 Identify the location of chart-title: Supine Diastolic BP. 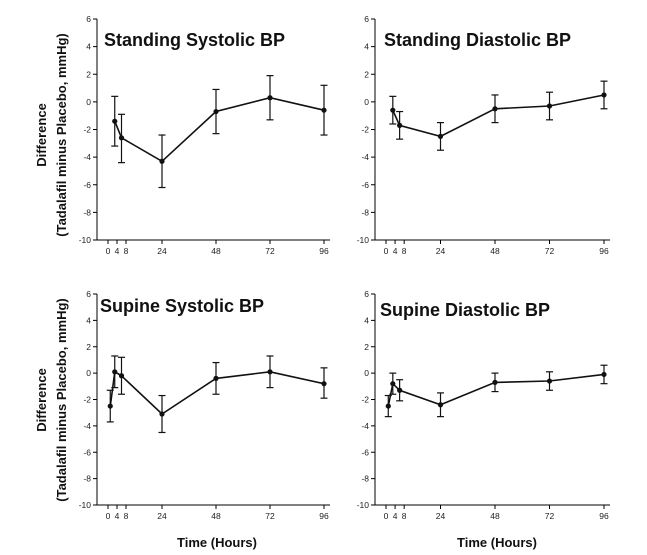
(465, 310).